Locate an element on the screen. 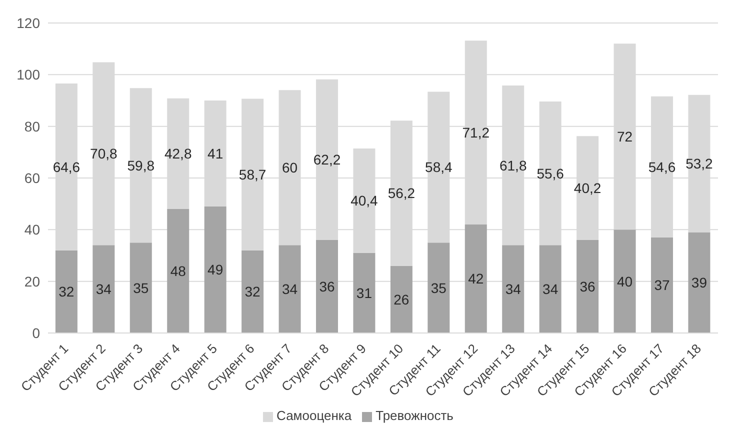 This screenshot has width=731, height=435. data-label: 39 is located at coordinates (699, 282).